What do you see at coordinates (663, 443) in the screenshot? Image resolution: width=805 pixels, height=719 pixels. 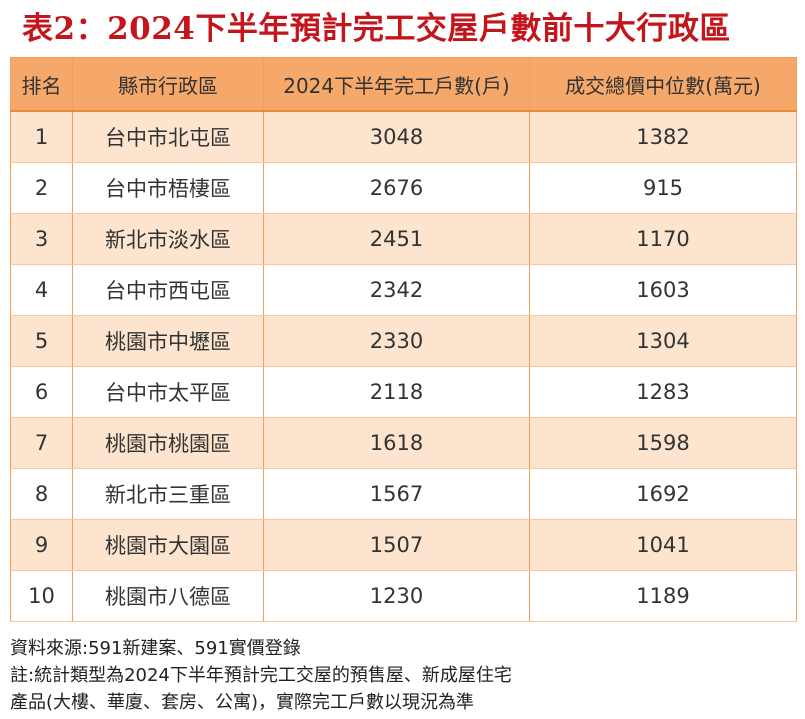 I see `median-price-cell: 1598` at bounding box center [663, 443].